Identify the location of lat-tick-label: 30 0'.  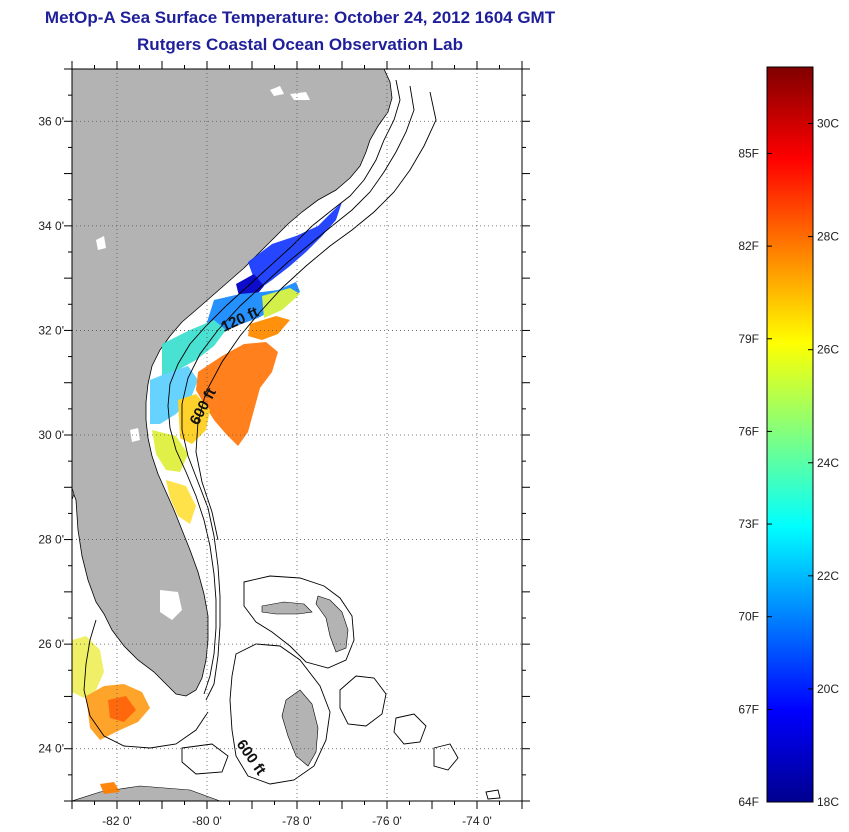
(51, 435).